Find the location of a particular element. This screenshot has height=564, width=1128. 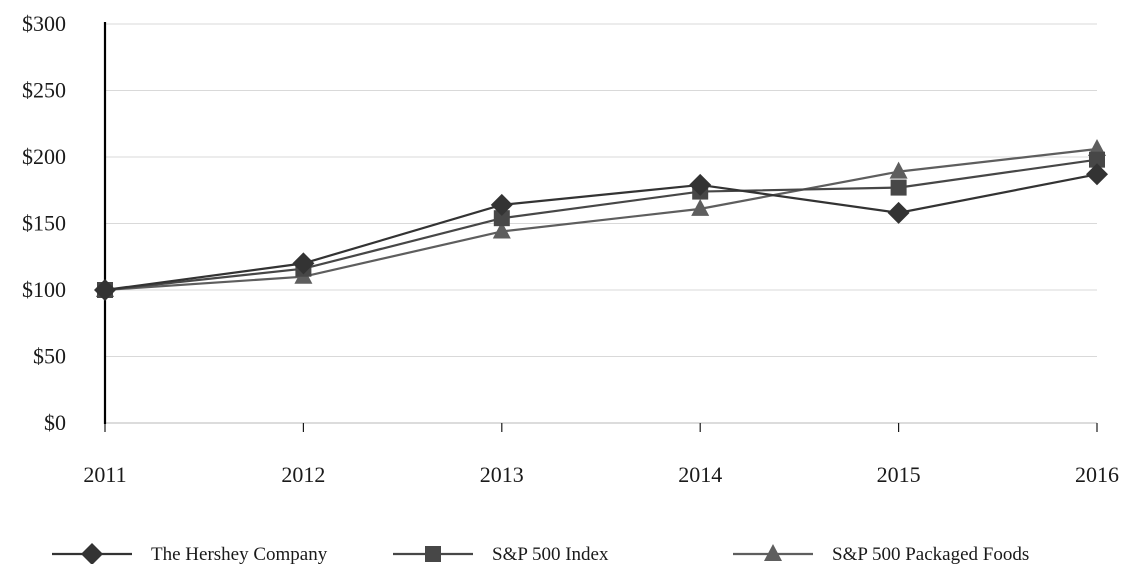

x-tick-label: 2016 is located at coordinates (1097, 474).